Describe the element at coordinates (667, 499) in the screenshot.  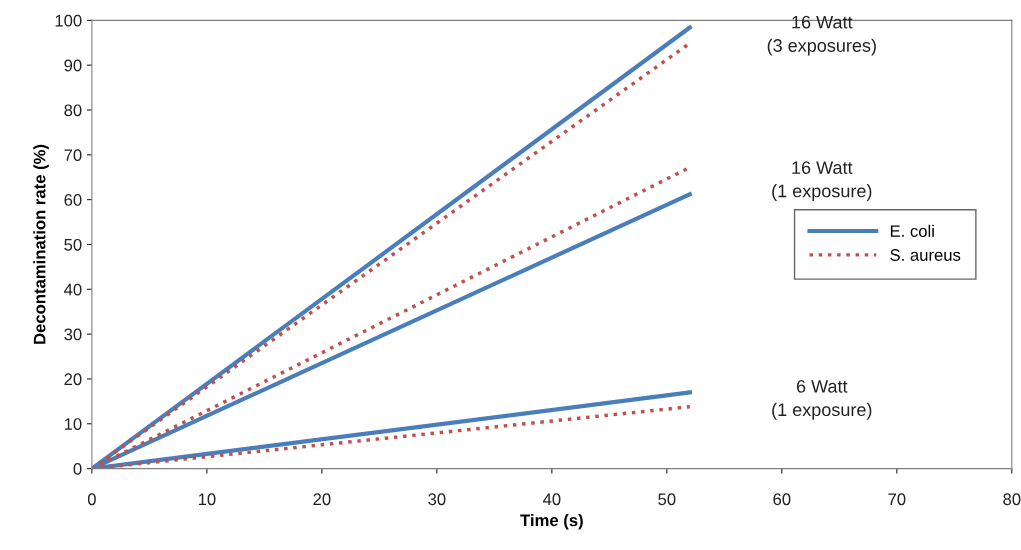
I see `x-tick-label: 50` at that location.